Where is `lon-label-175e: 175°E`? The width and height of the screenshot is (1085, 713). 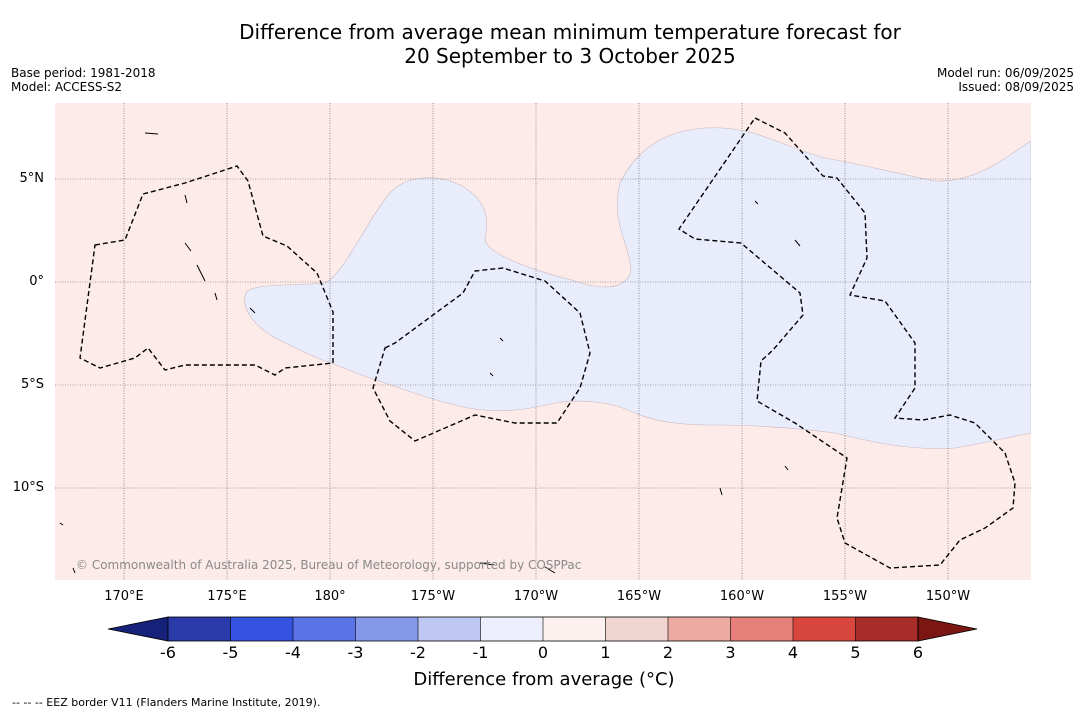
lon-label-175e: 175°E is located at coordinates (227, 596).